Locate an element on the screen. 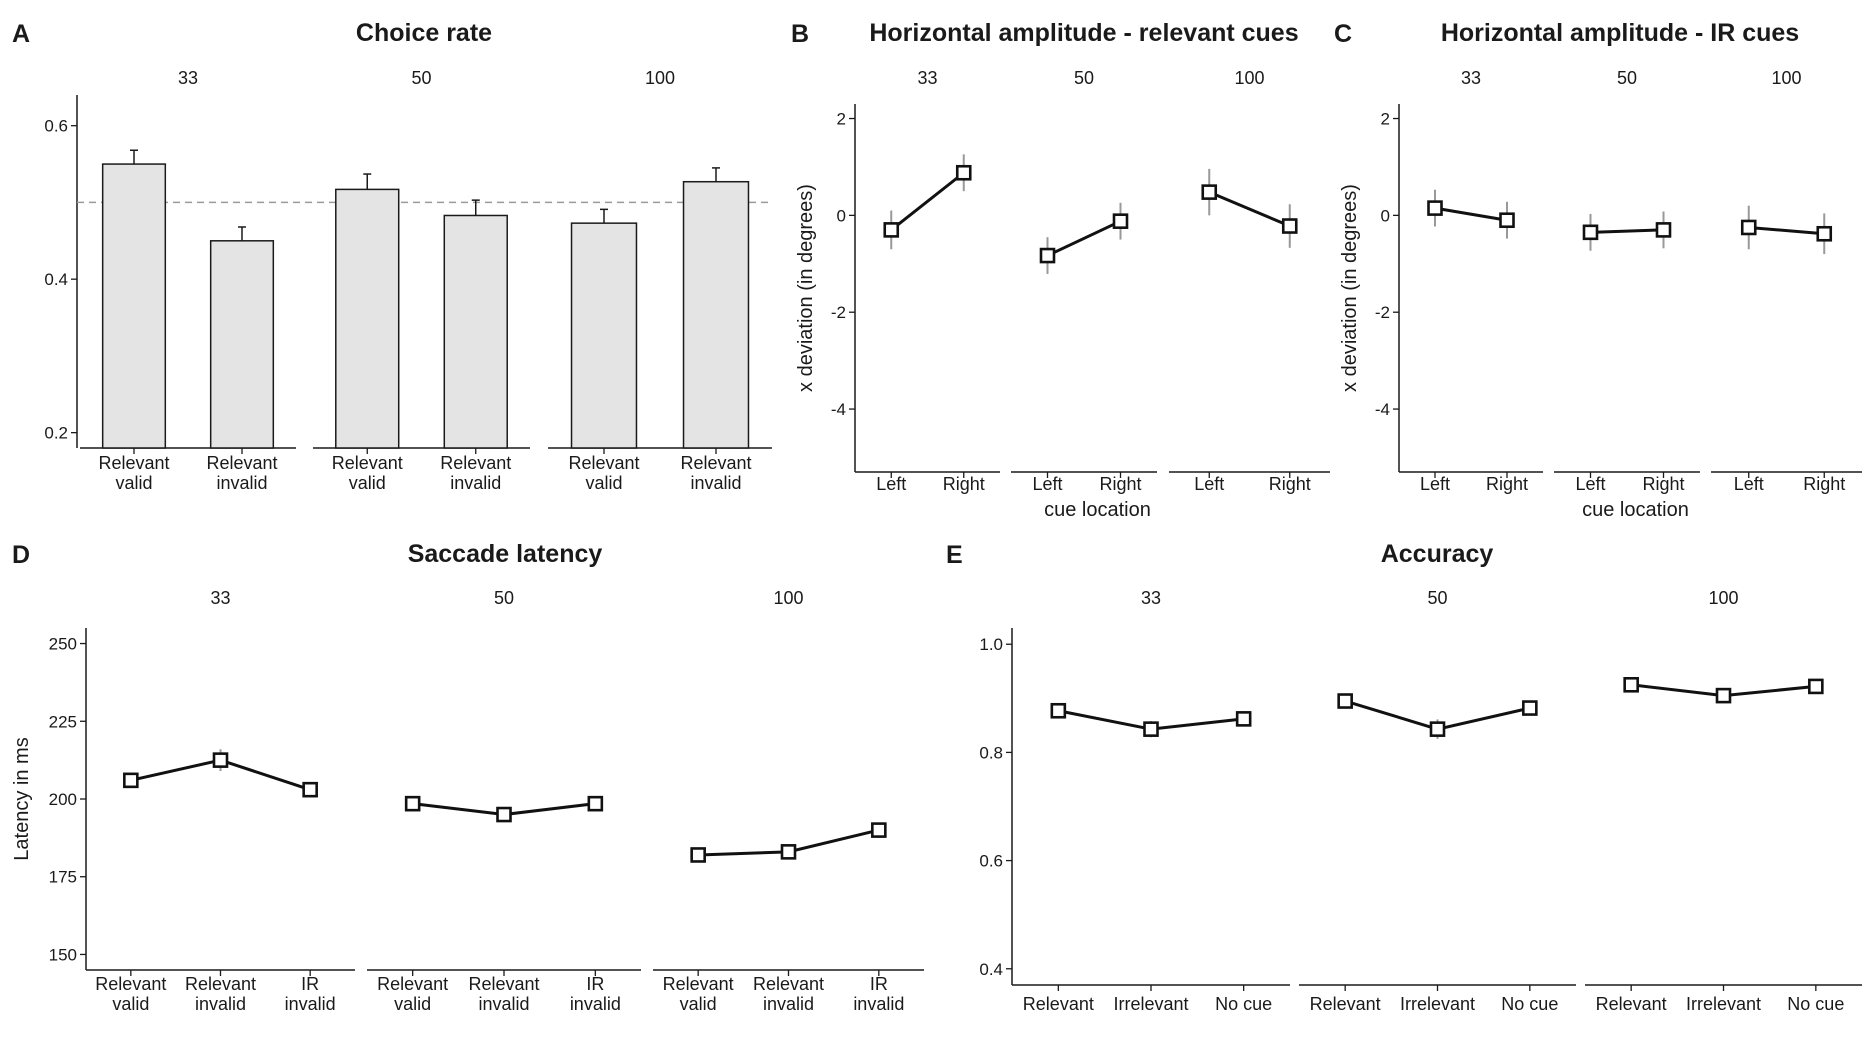 The height and width of the screenshot is (1038, 1868). facet-c-100: 100 Left Right is located at coordinates (1786, 281).